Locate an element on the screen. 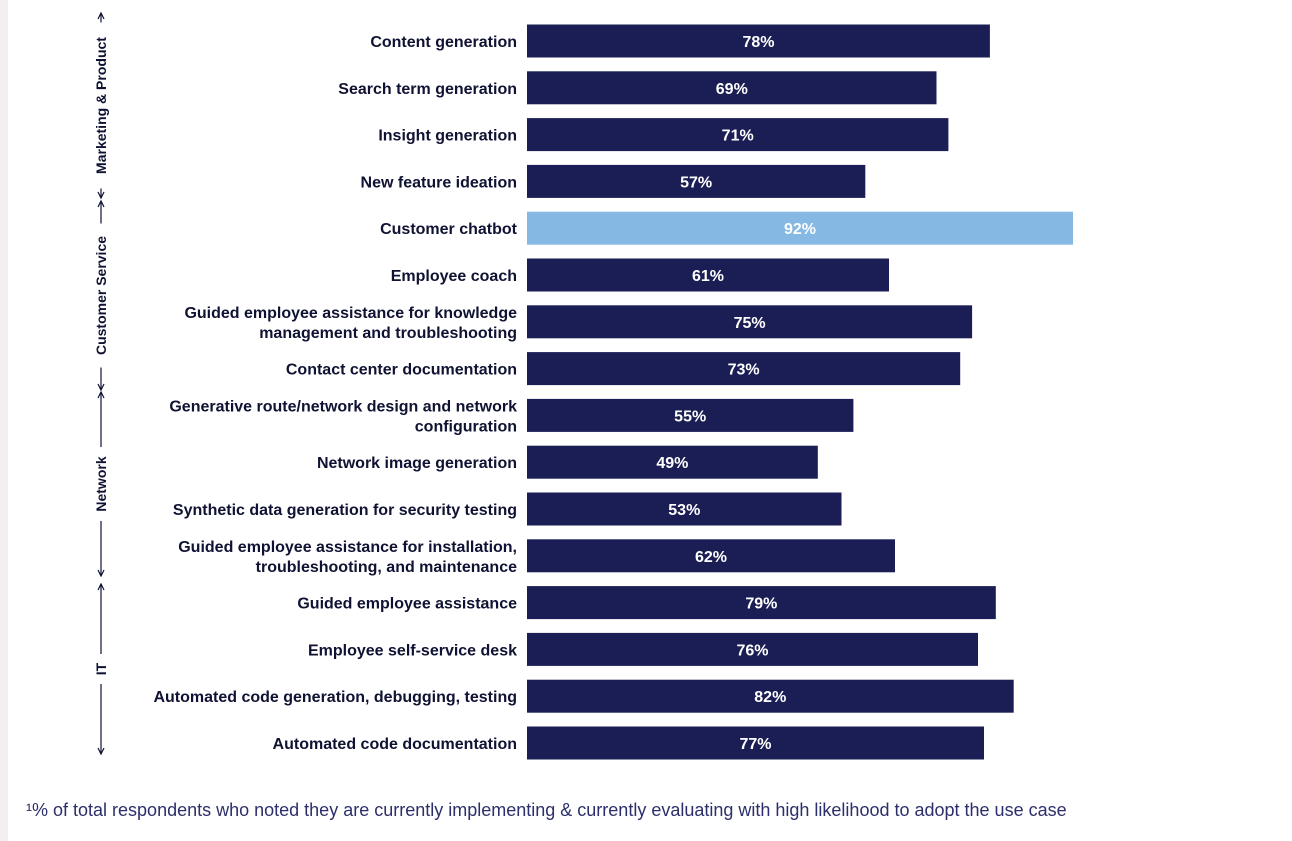 This screenshot has height=841, width=1292. category-label-line: Employee coach is located at coordinates (454, 276).